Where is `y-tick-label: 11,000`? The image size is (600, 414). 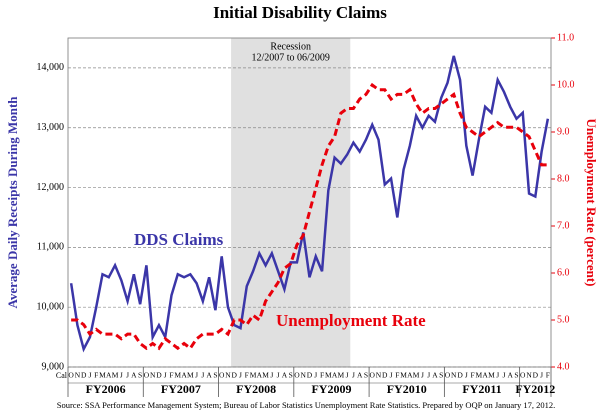
y-tick-label: 11,000 is located at coordinates (50, 247).